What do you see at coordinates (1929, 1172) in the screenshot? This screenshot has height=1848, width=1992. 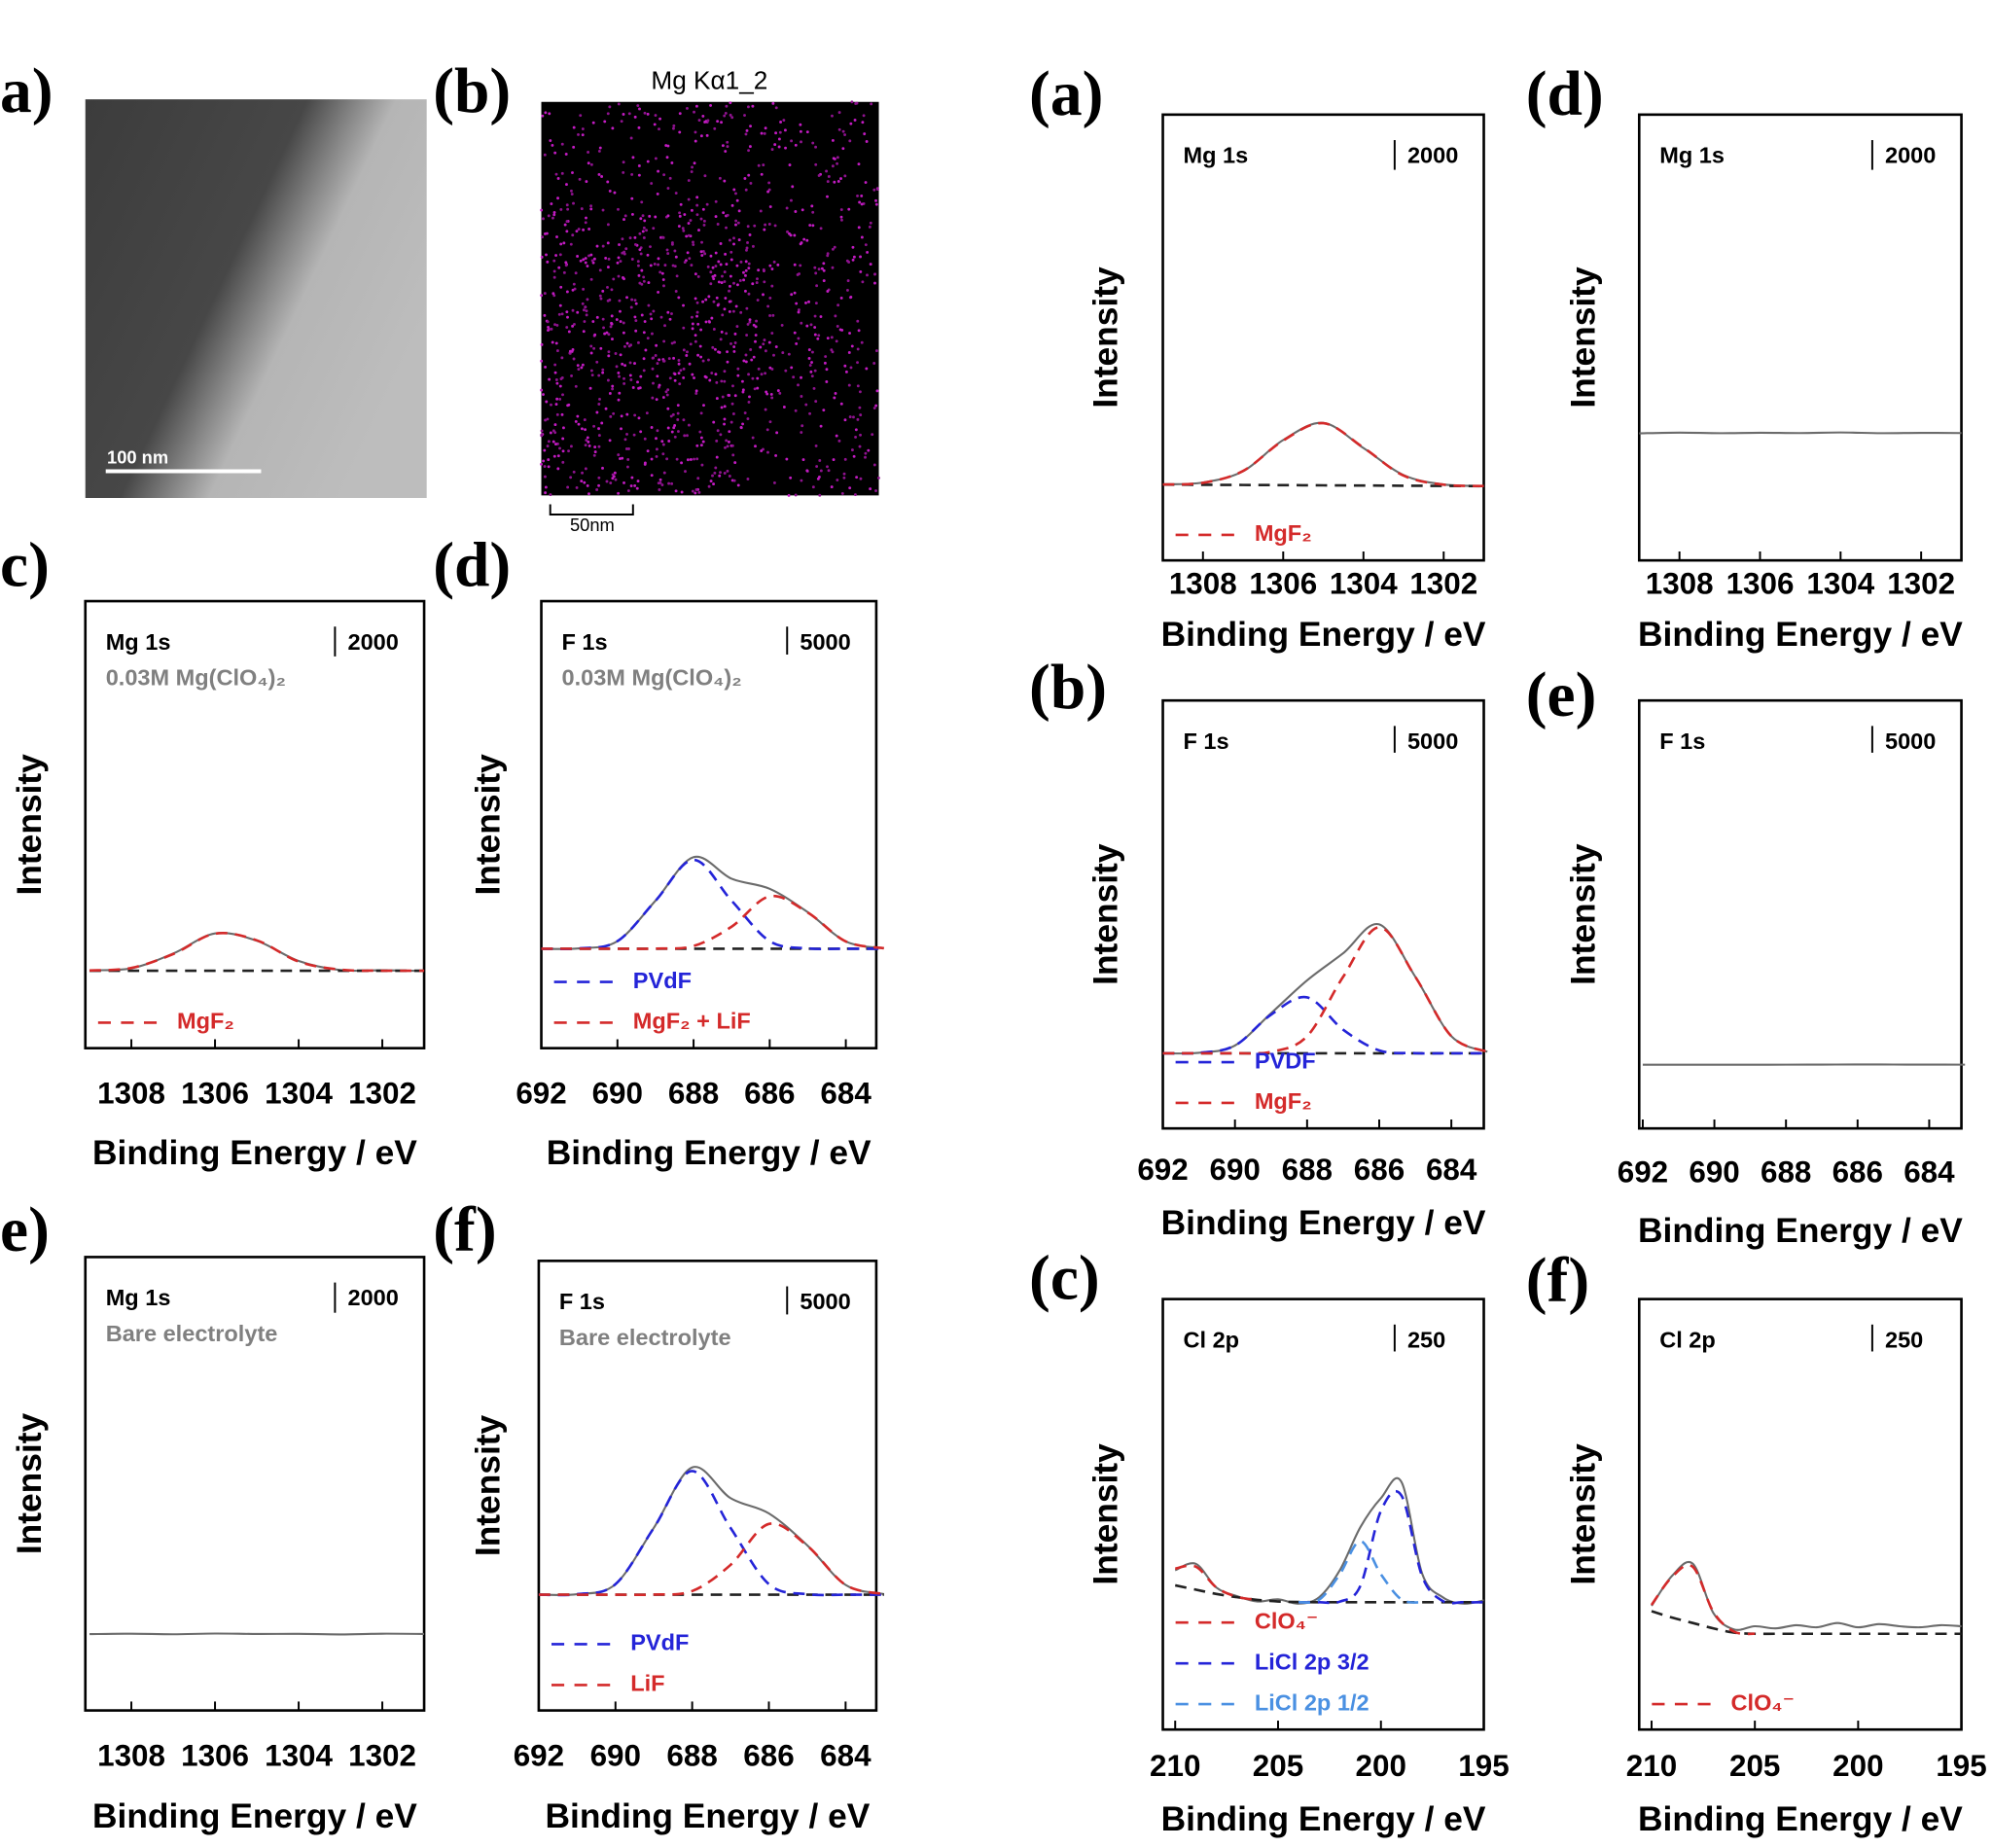 I see `x-tick-label: 684` at bounding box center [1929, 1172].